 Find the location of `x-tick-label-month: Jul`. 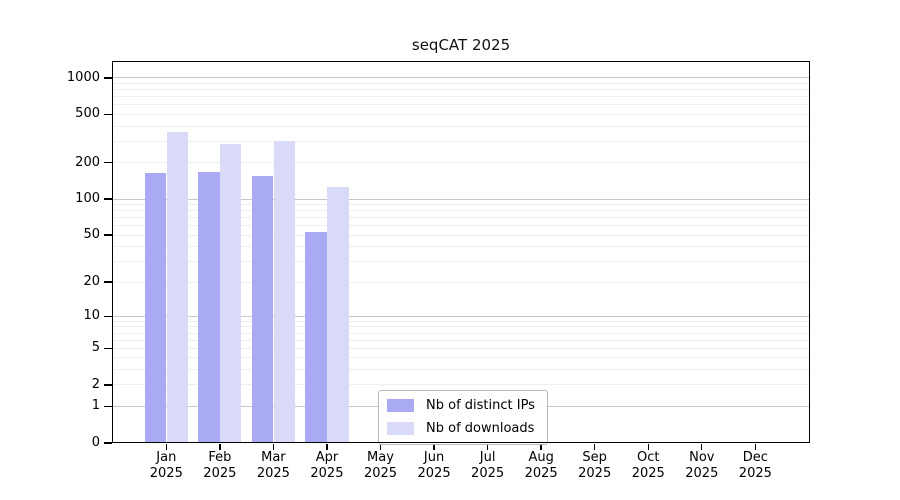

x-tick-label-month: Jul is located at coordinates (487, 457).